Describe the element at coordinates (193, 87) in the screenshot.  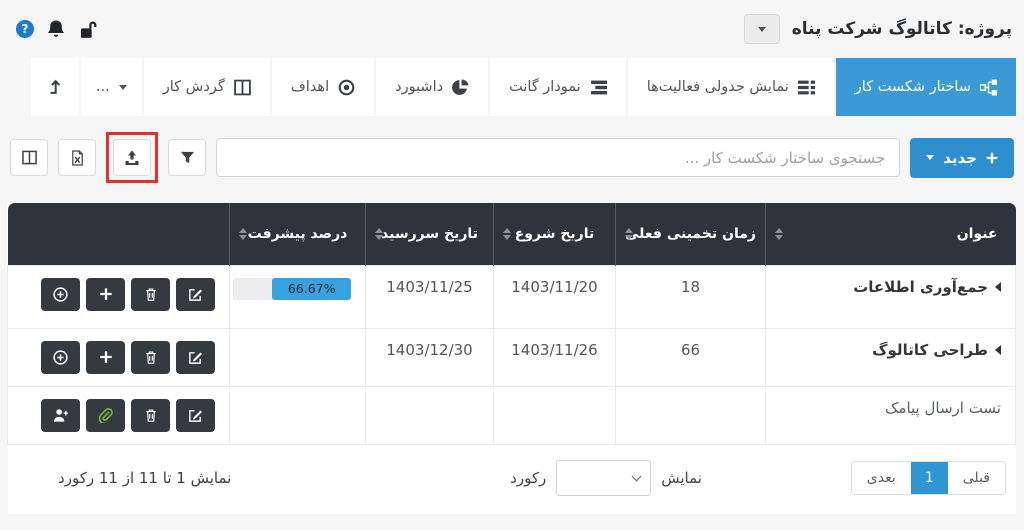
I see `tab-label: گردش کار` at that location.